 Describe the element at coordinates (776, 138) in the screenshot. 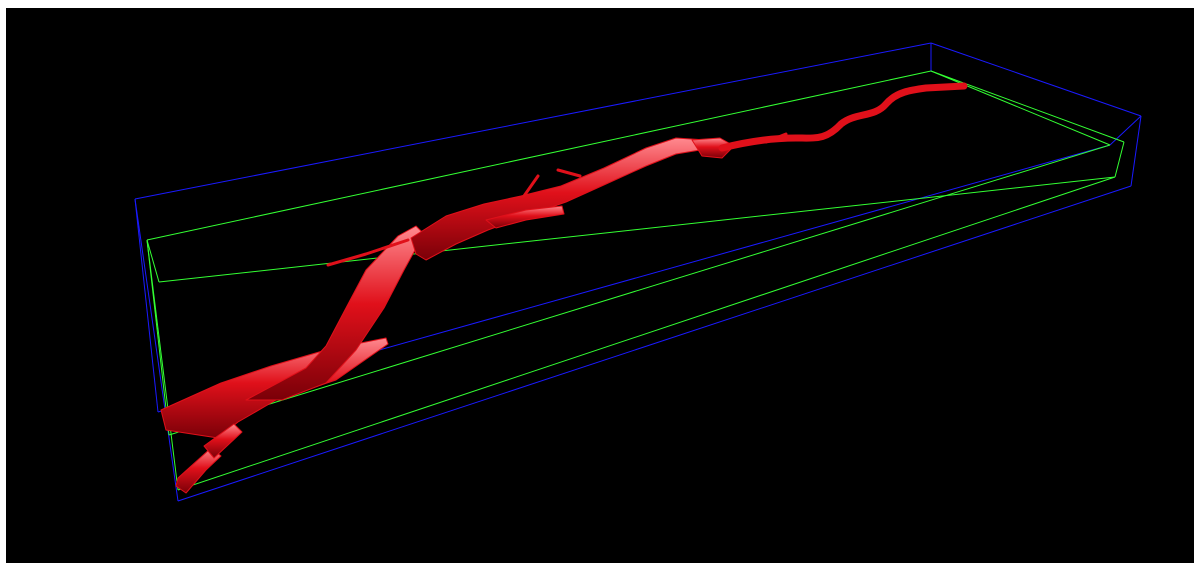

I see `vessel-spur-distal` at that location.